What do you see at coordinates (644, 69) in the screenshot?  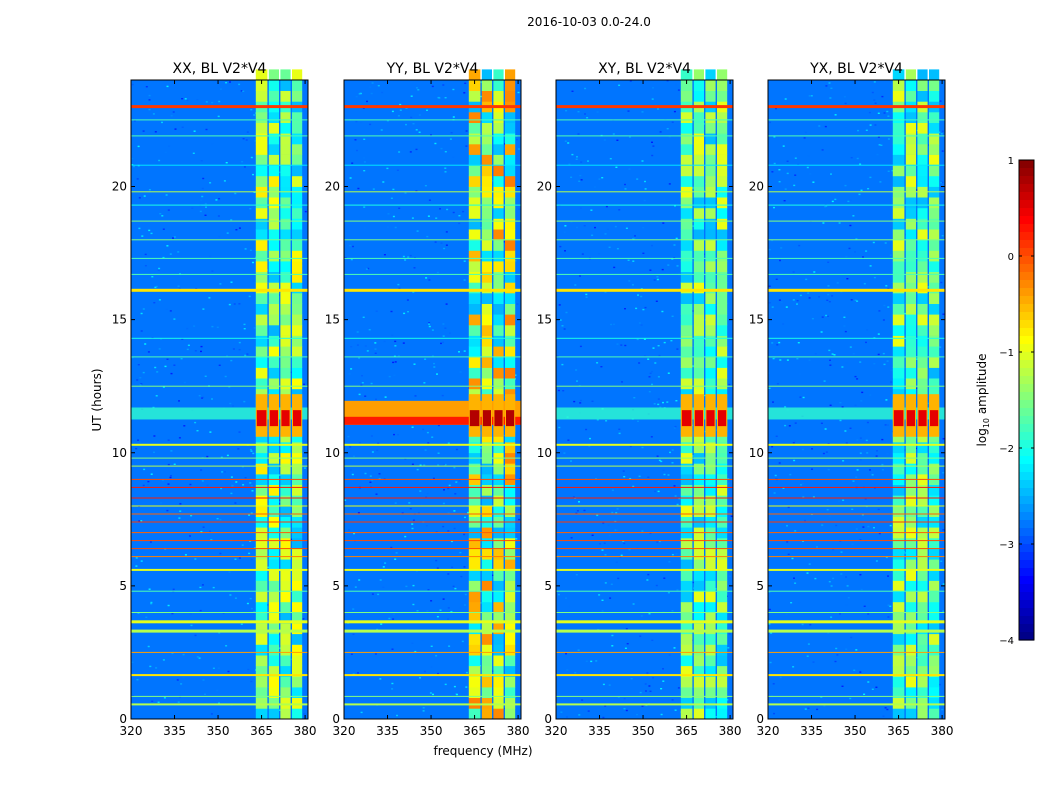 I see `panel-title: XY, BL V2*V4` at bounding box center [644, 69].